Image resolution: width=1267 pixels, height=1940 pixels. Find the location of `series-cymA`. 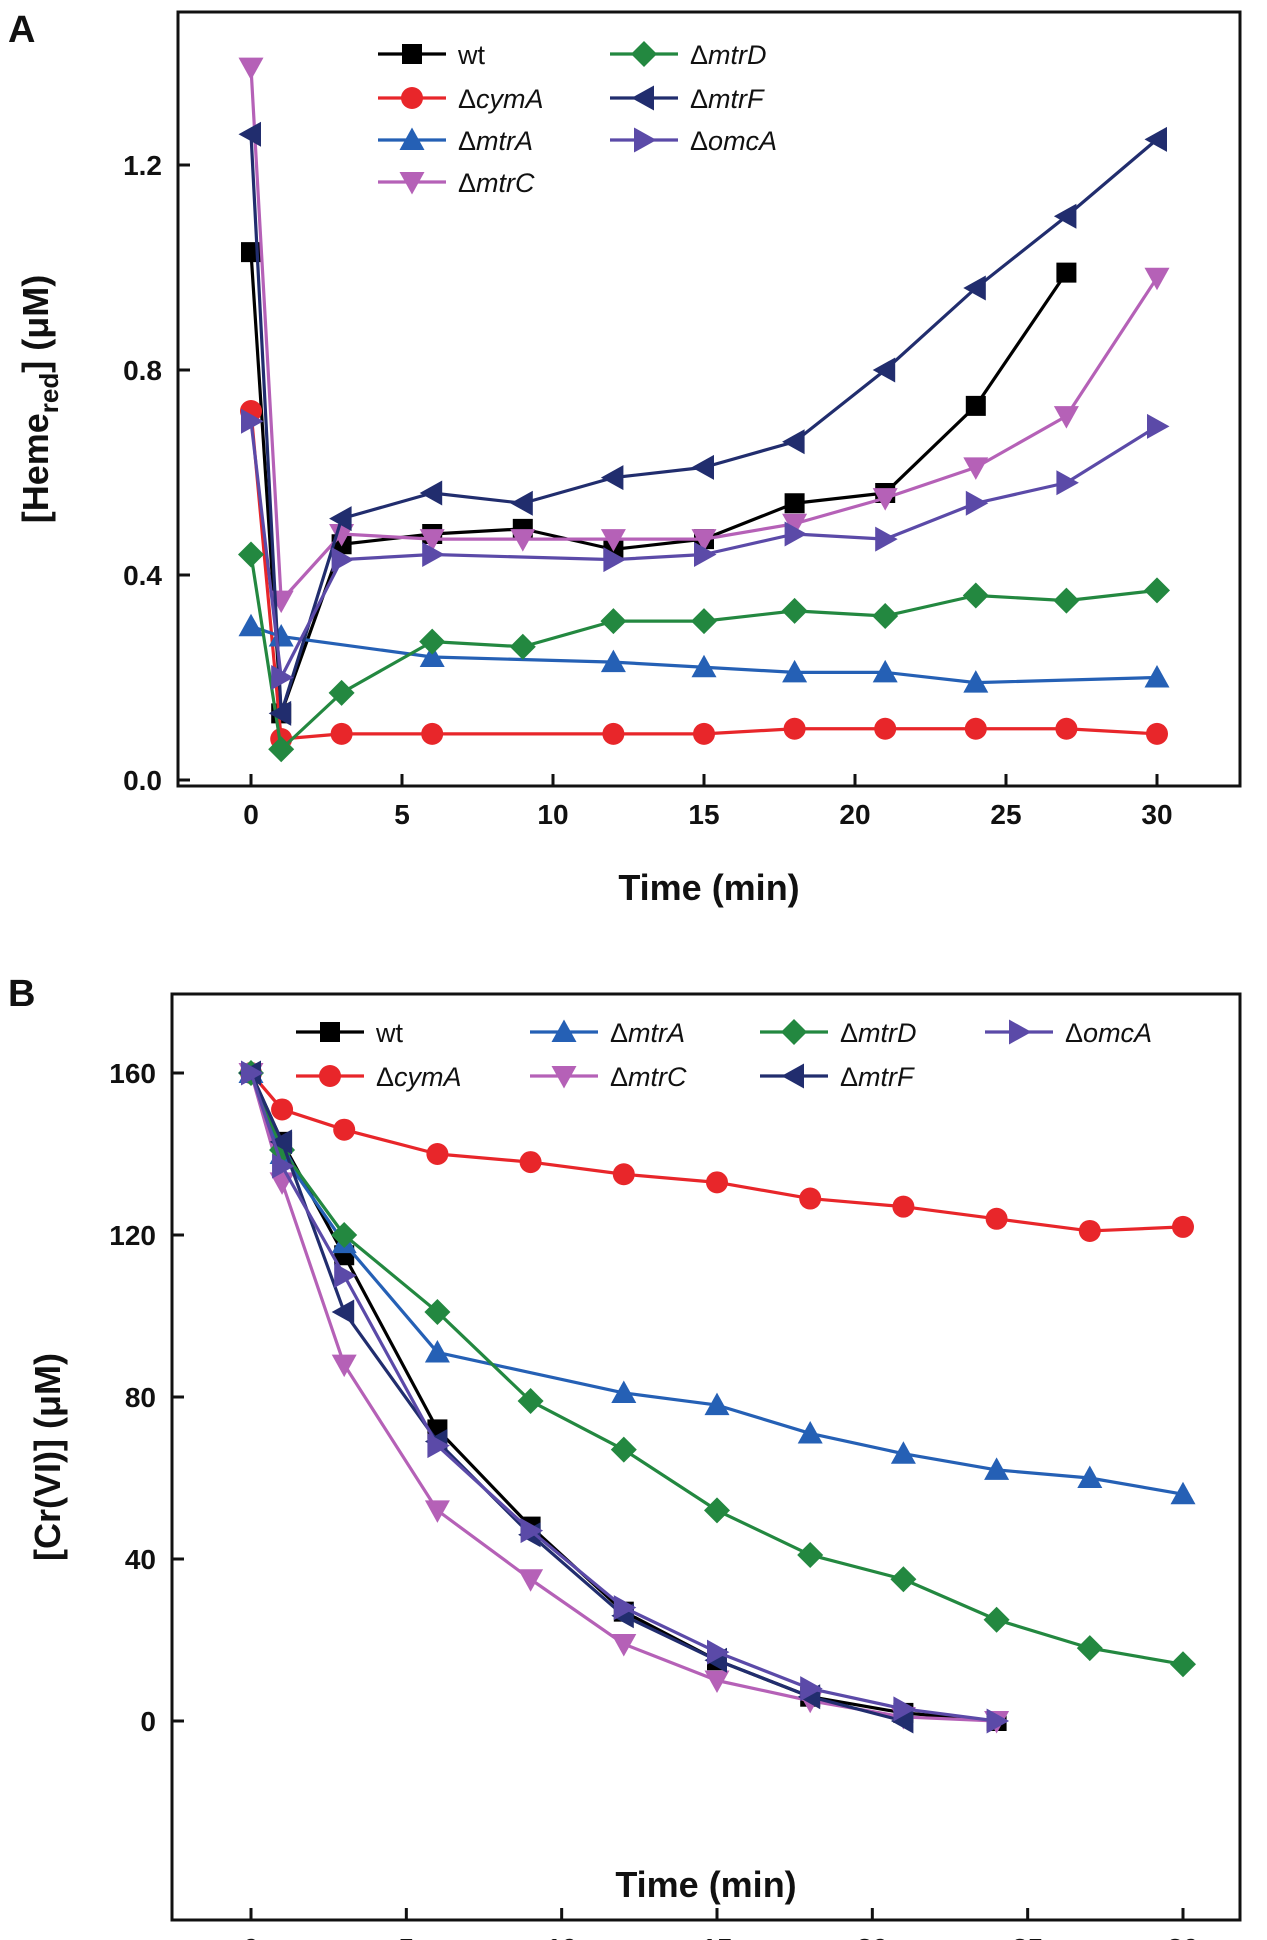

series-cymA is located at coordinates (717, 1152).